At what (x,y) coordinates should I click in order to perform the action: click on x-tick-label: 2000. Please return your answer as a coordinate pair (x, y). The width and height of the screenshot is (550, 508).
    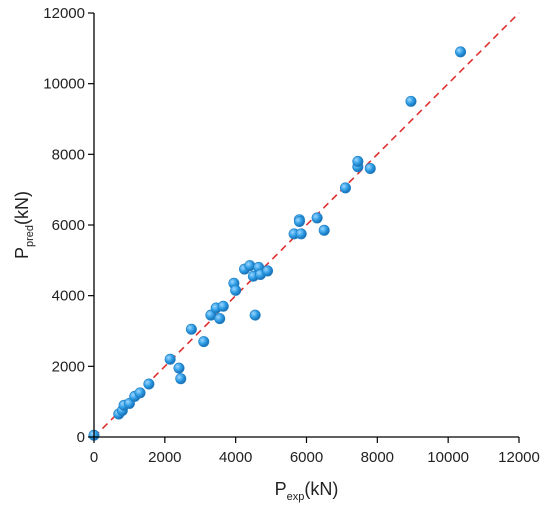
    Looking at the image, I should click on (164, 457).